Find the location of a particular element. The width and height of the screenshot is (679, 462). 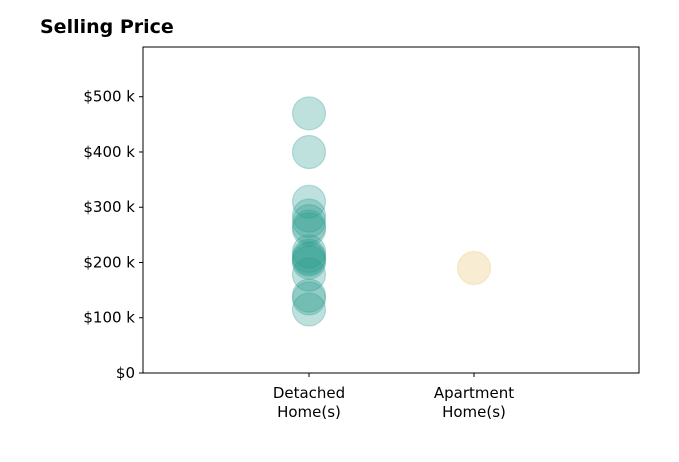

y-tick-label: $500 k is located at coordinates (109, 97).